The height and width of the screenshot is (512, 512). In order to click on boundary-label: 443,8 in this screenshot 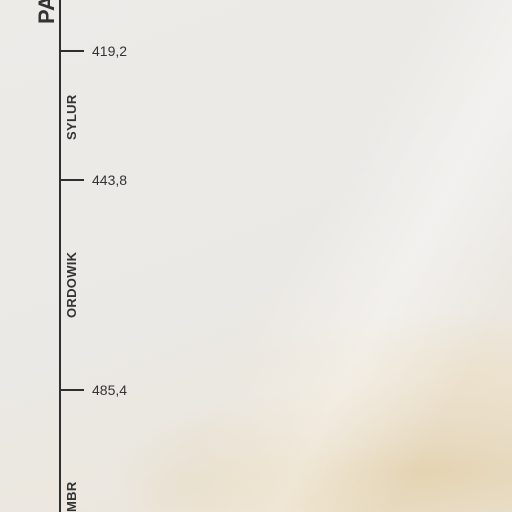, I will do `click(110, 180)`.